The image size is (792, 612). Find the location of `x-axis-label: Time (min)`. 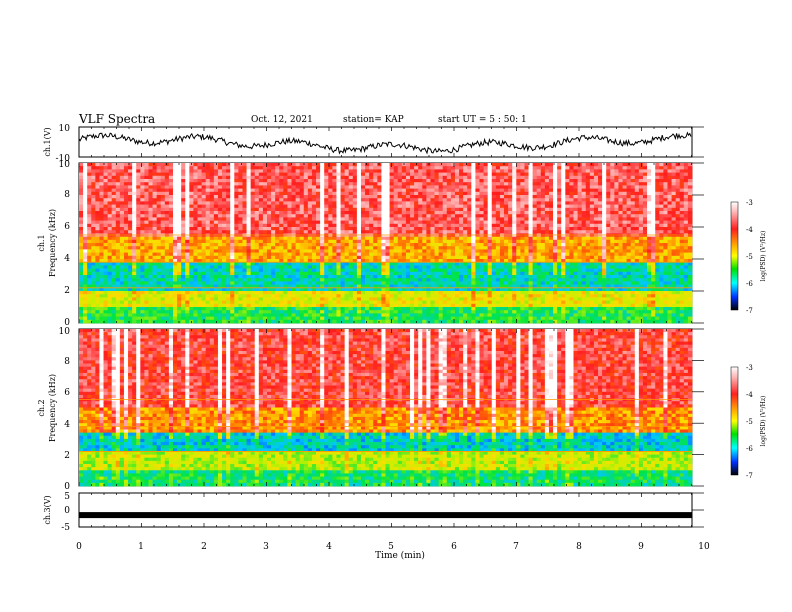

x-axis-label: Time (min) is located at coordinates (400, 555).